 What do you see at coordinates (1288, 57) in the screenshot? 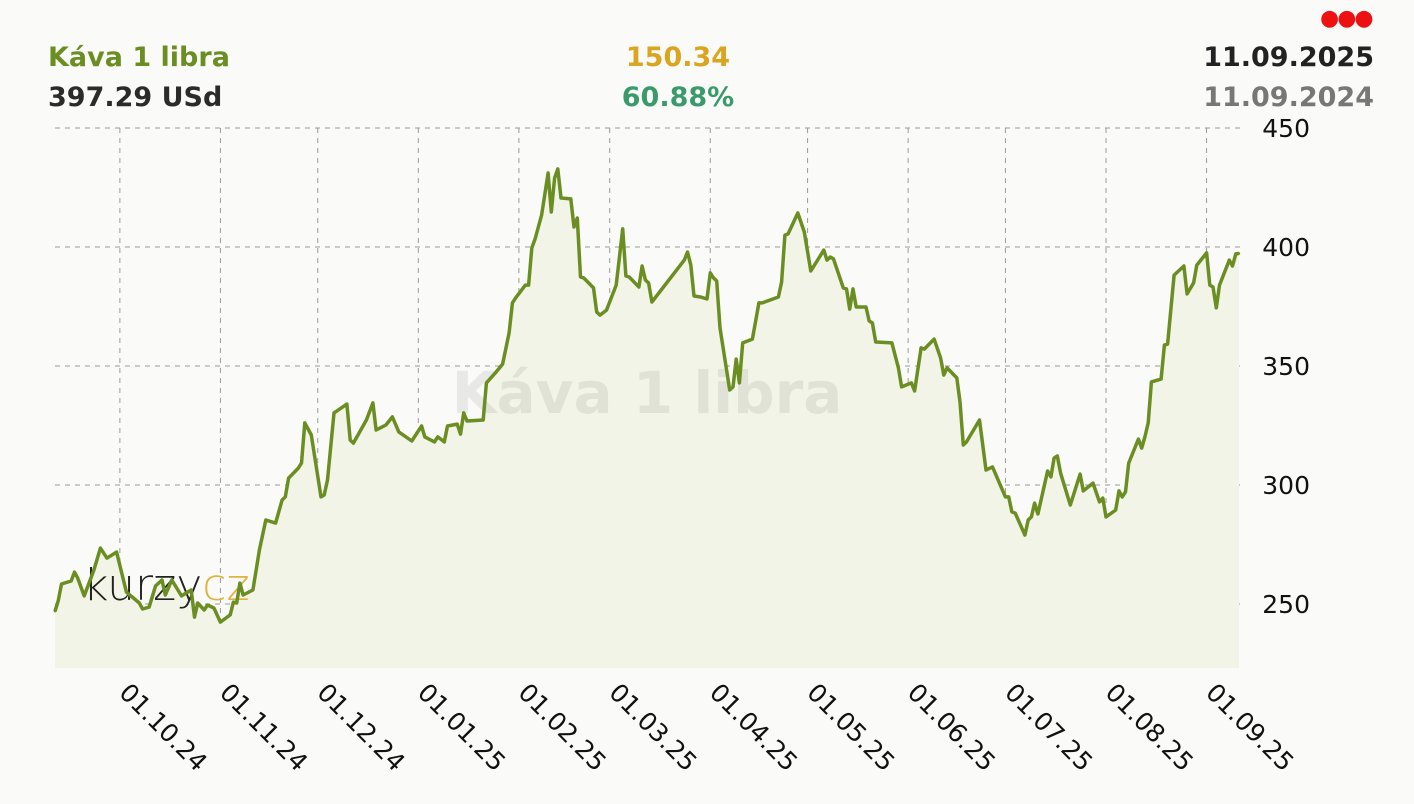
I see `end-date: 11.09.2025` at bounding box center [1288, 57].